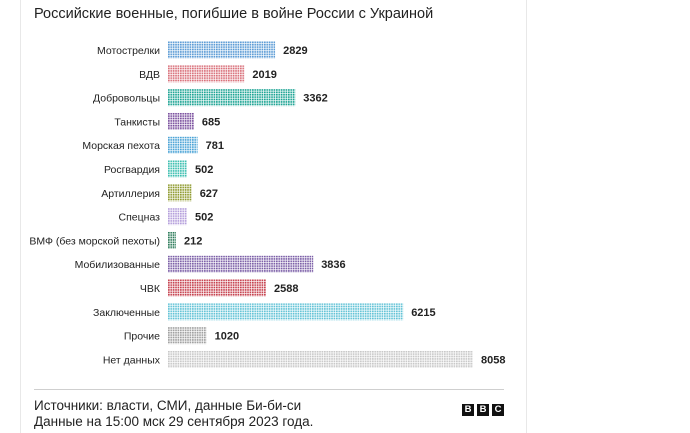 This screenshot has width=690, height=433. I want to click on value-label: 212, so click(193, 241).